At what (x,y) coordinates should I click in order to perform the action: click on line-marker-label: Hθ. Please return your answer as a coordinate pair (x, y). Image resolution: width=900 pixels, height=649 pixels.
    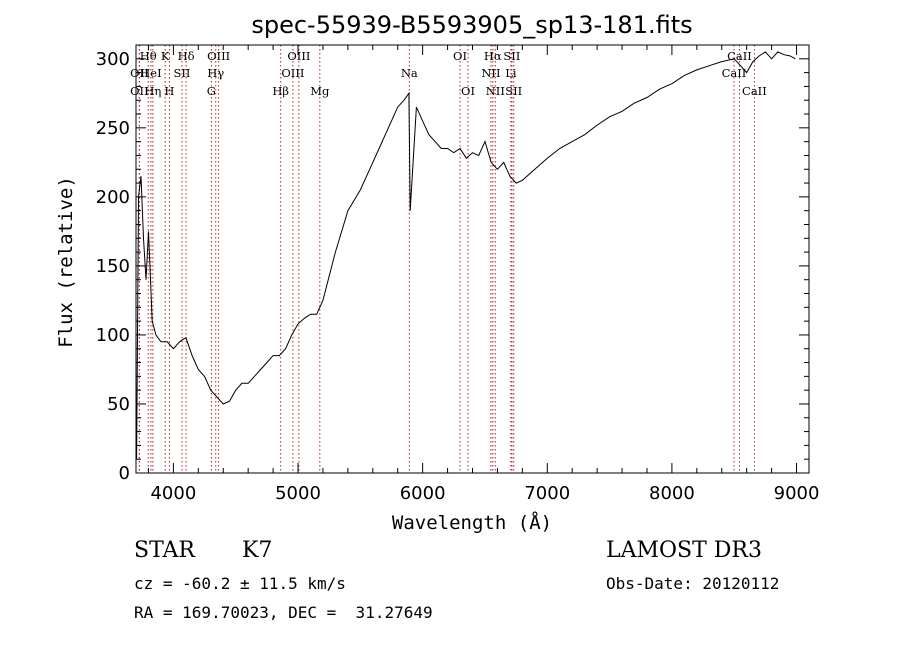
    Looking at the image, I should click on (148, 56).